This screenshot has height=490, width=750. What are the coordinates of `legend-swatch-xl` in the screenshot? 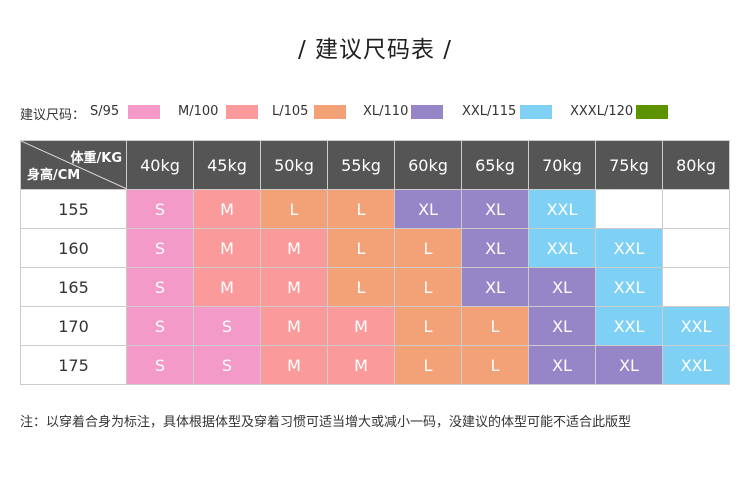 It's located at (427, 112).